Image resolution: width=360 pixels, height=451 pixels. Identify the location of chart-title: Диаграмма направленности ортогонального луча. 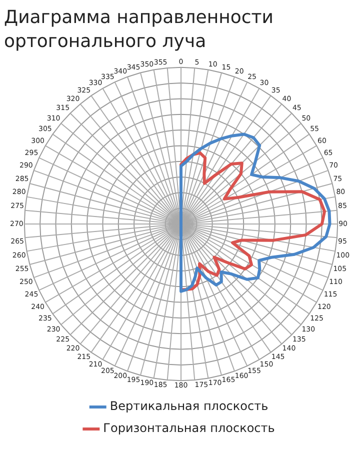
(138, 30).